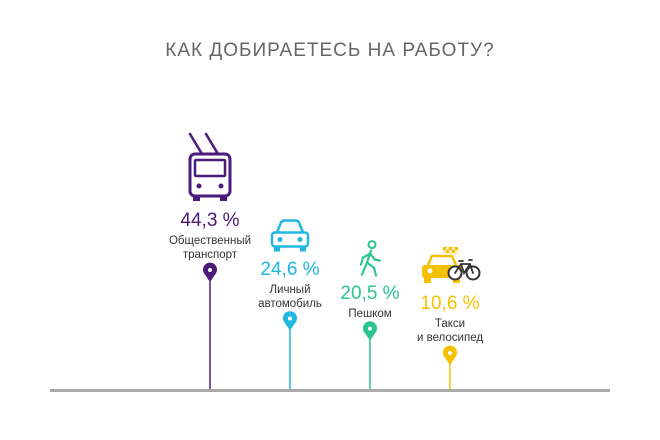 This screenshot has width=660, height=440. Describe the element at coordinates (210, 220) in the screenshot. I see `value-label: 44,3 %` at that location.